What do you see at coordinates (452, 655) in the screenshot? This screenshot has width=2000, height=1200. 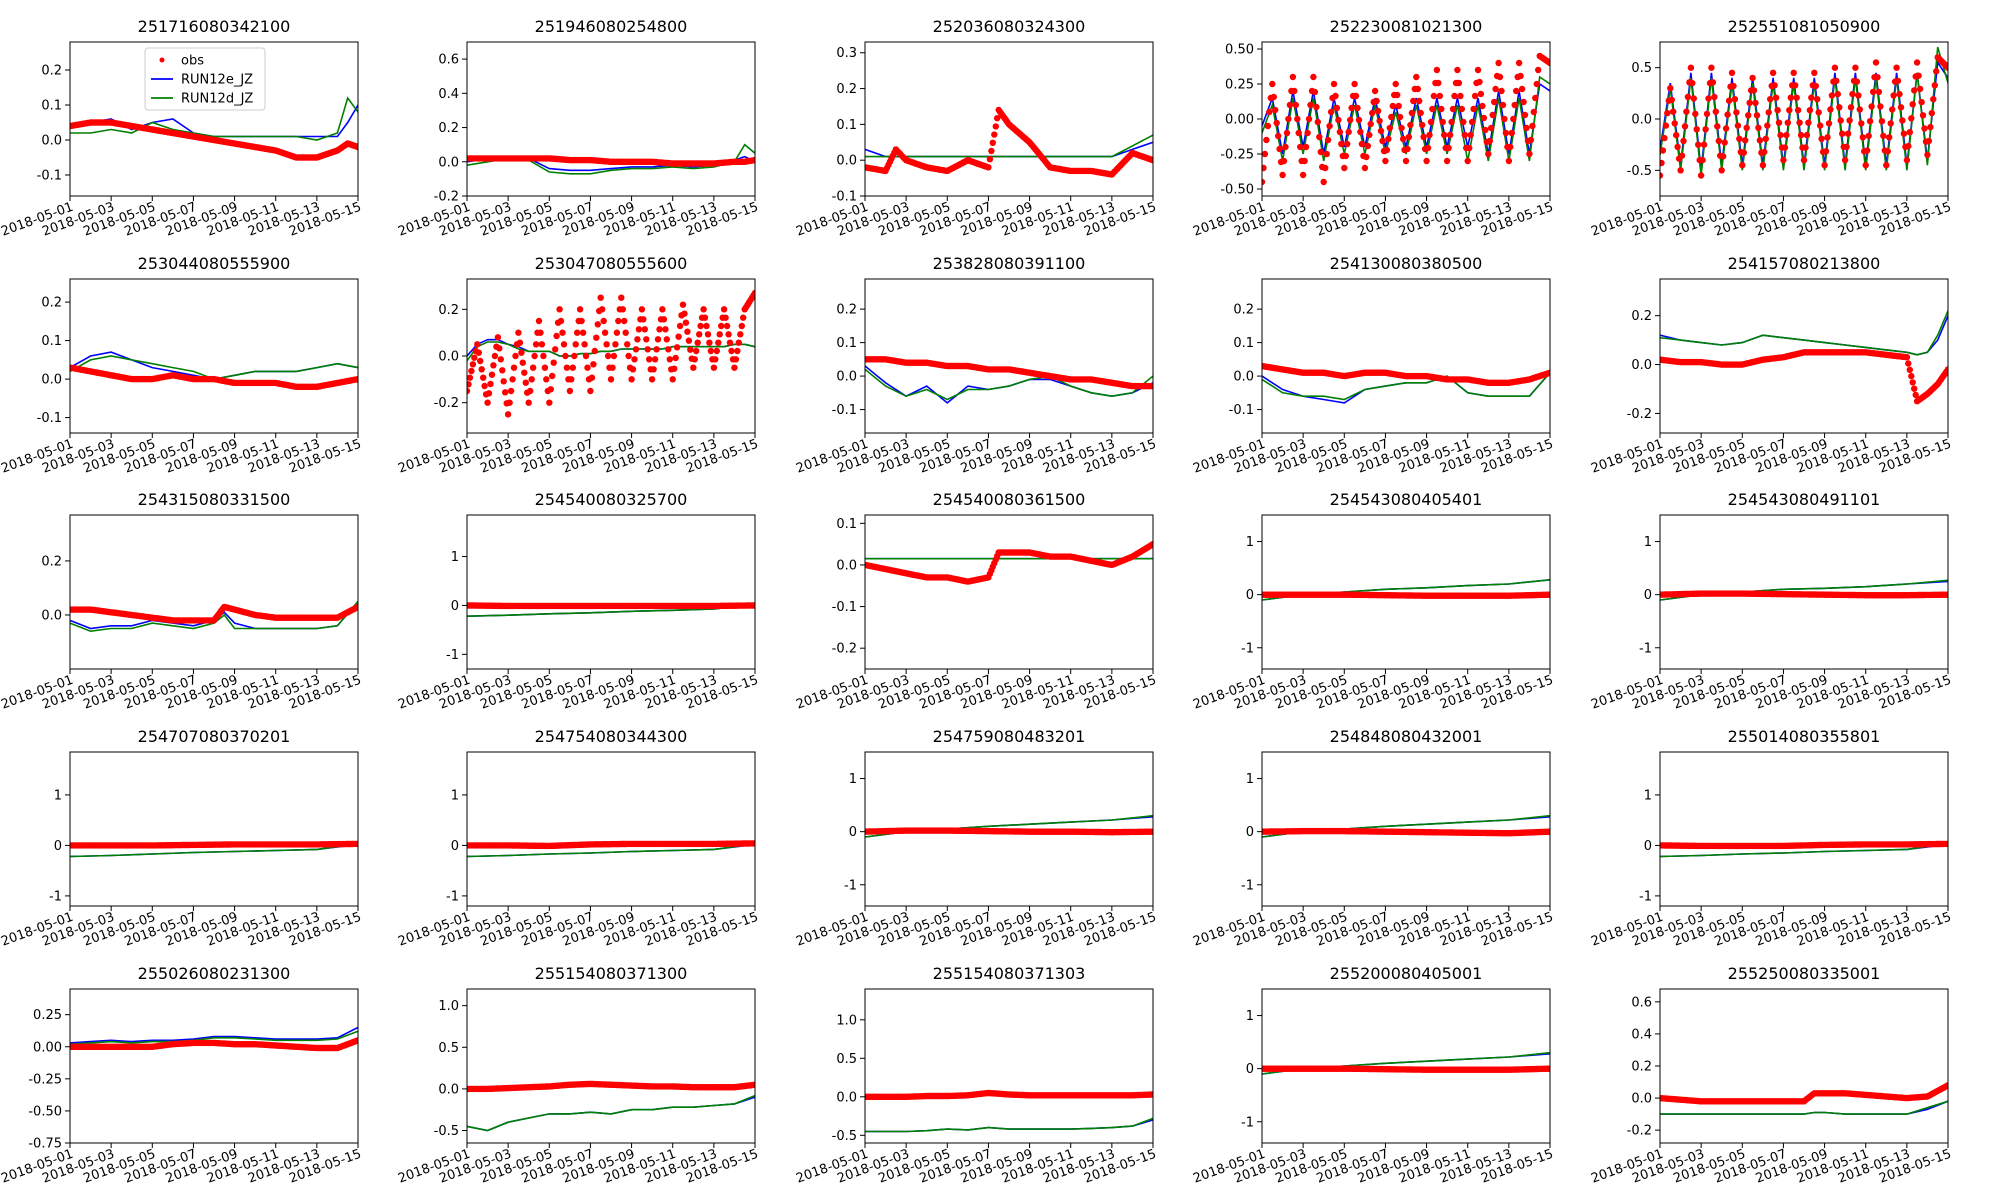 I see `y-tick-label: -1` at bounding box center [452, 655].